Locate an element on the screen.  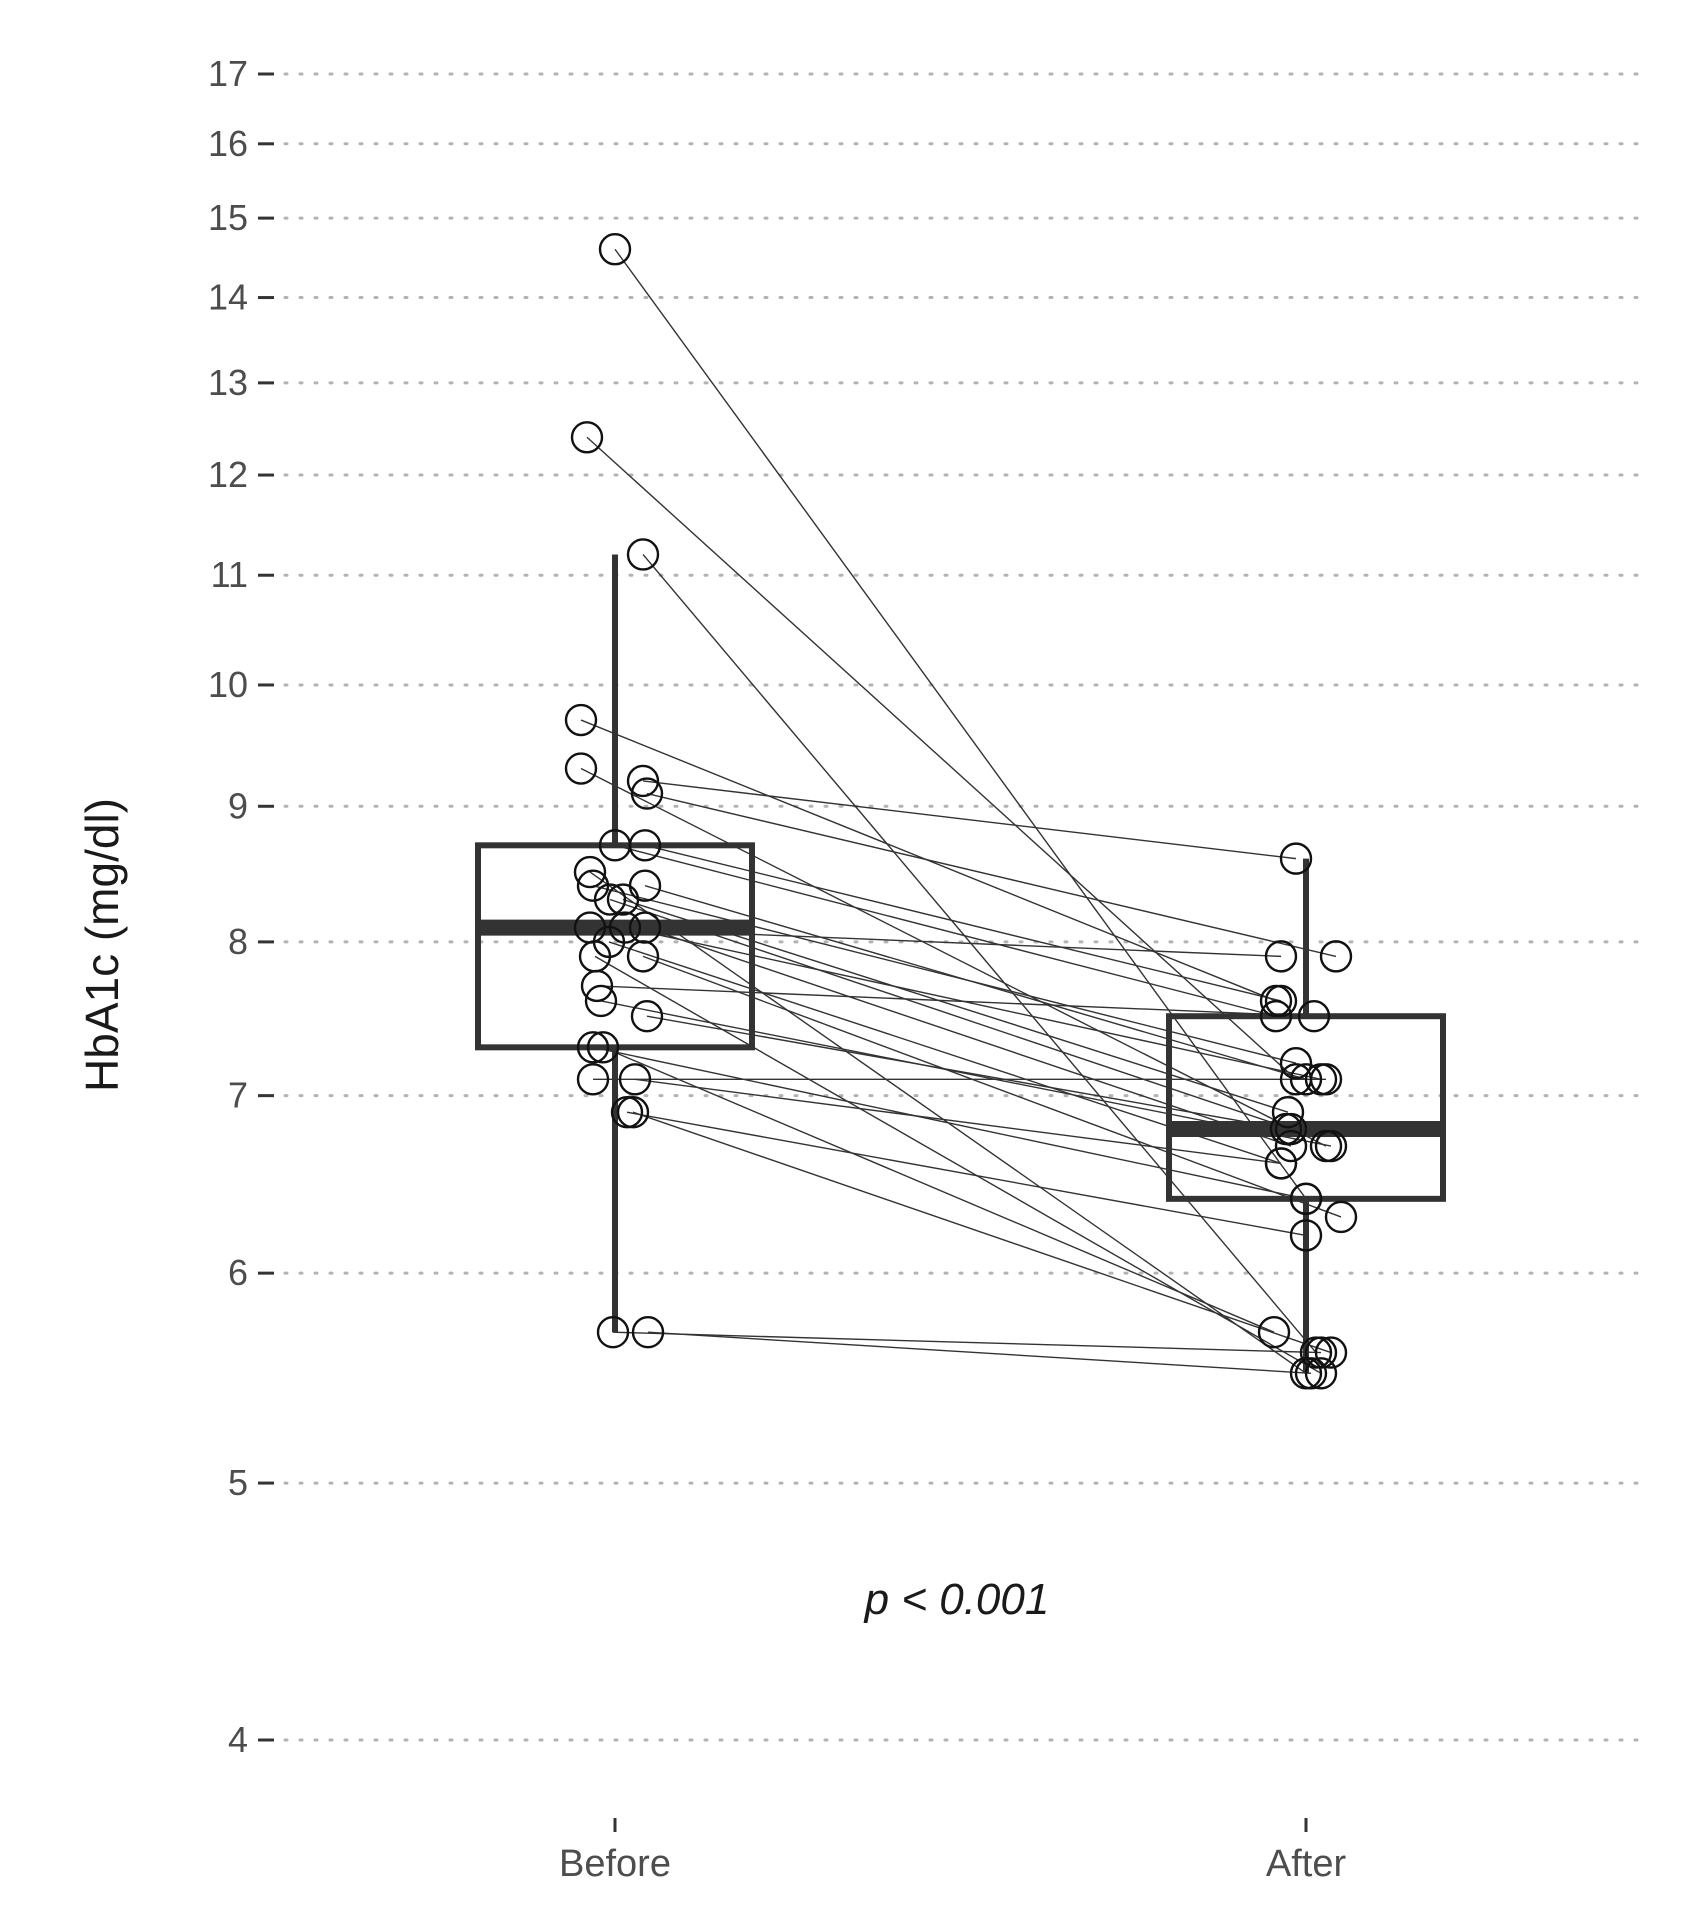
y-tick-label: 11 is located at coordinates (229, 574).